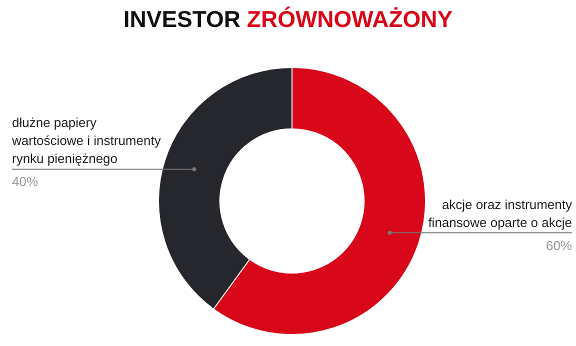 This screenshot has height=346, width=576. What do you see at coordinates (25, 182) in the screenshot?
I see `data-label: 40%` at bounding box center [25, 182].